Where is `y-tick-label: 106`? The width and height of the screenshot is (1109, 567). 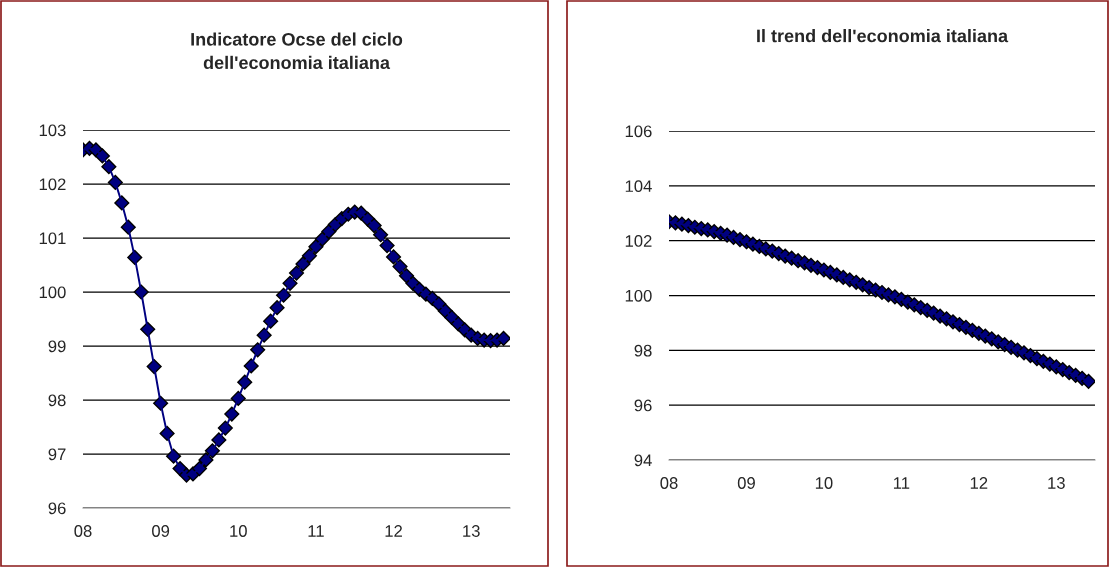 y-tick-label: 106 is located at coordinates (638, 131).